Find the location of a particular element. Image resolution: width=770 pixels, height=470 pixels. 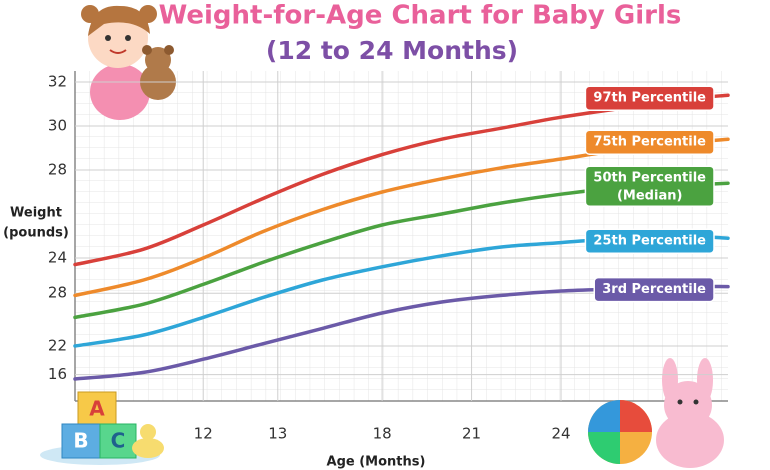

y-tick-label: 24 is located at coordinates (57, 258).